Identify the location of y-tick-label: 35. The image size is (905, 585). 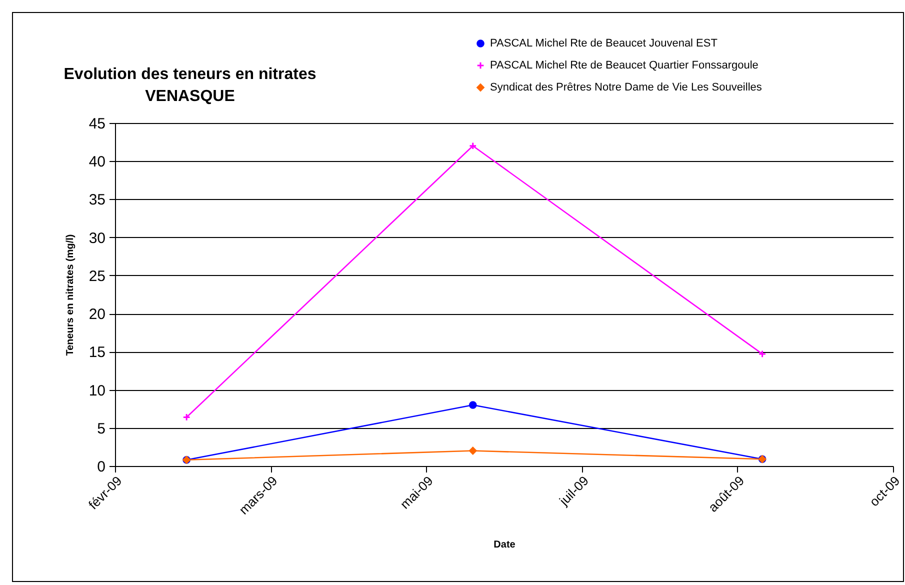
(97, 200).